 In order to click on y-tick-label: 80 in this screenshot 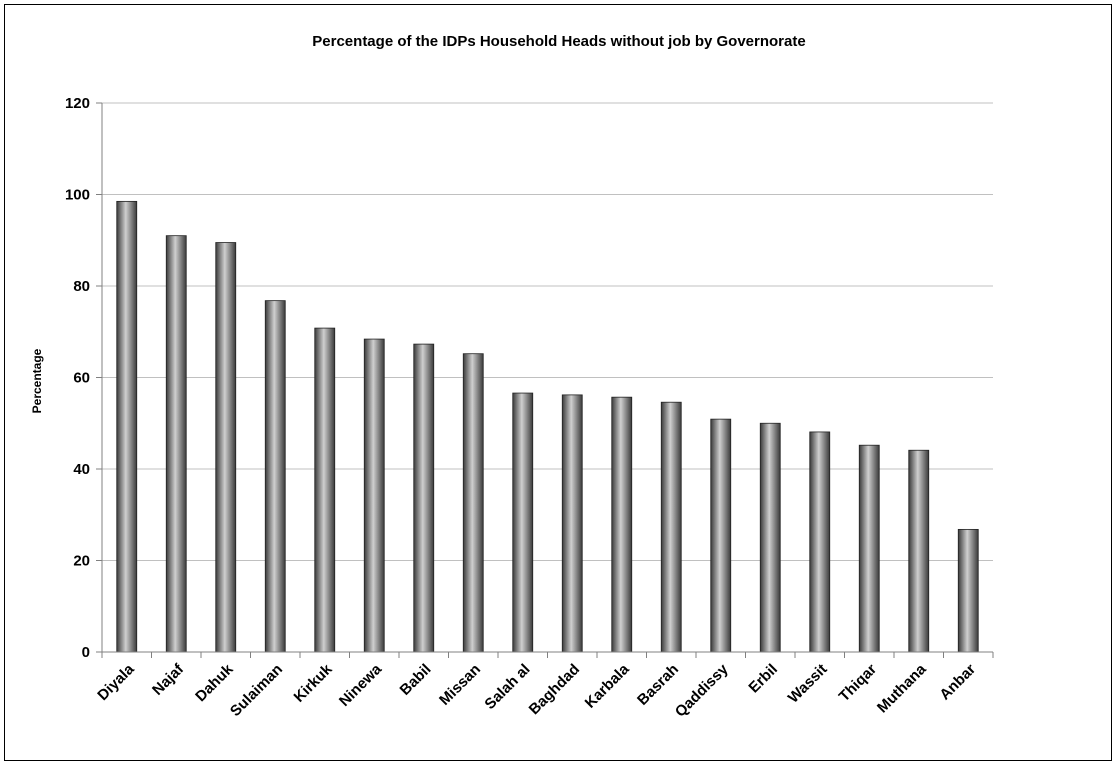, I will do `click(81, 286)`.